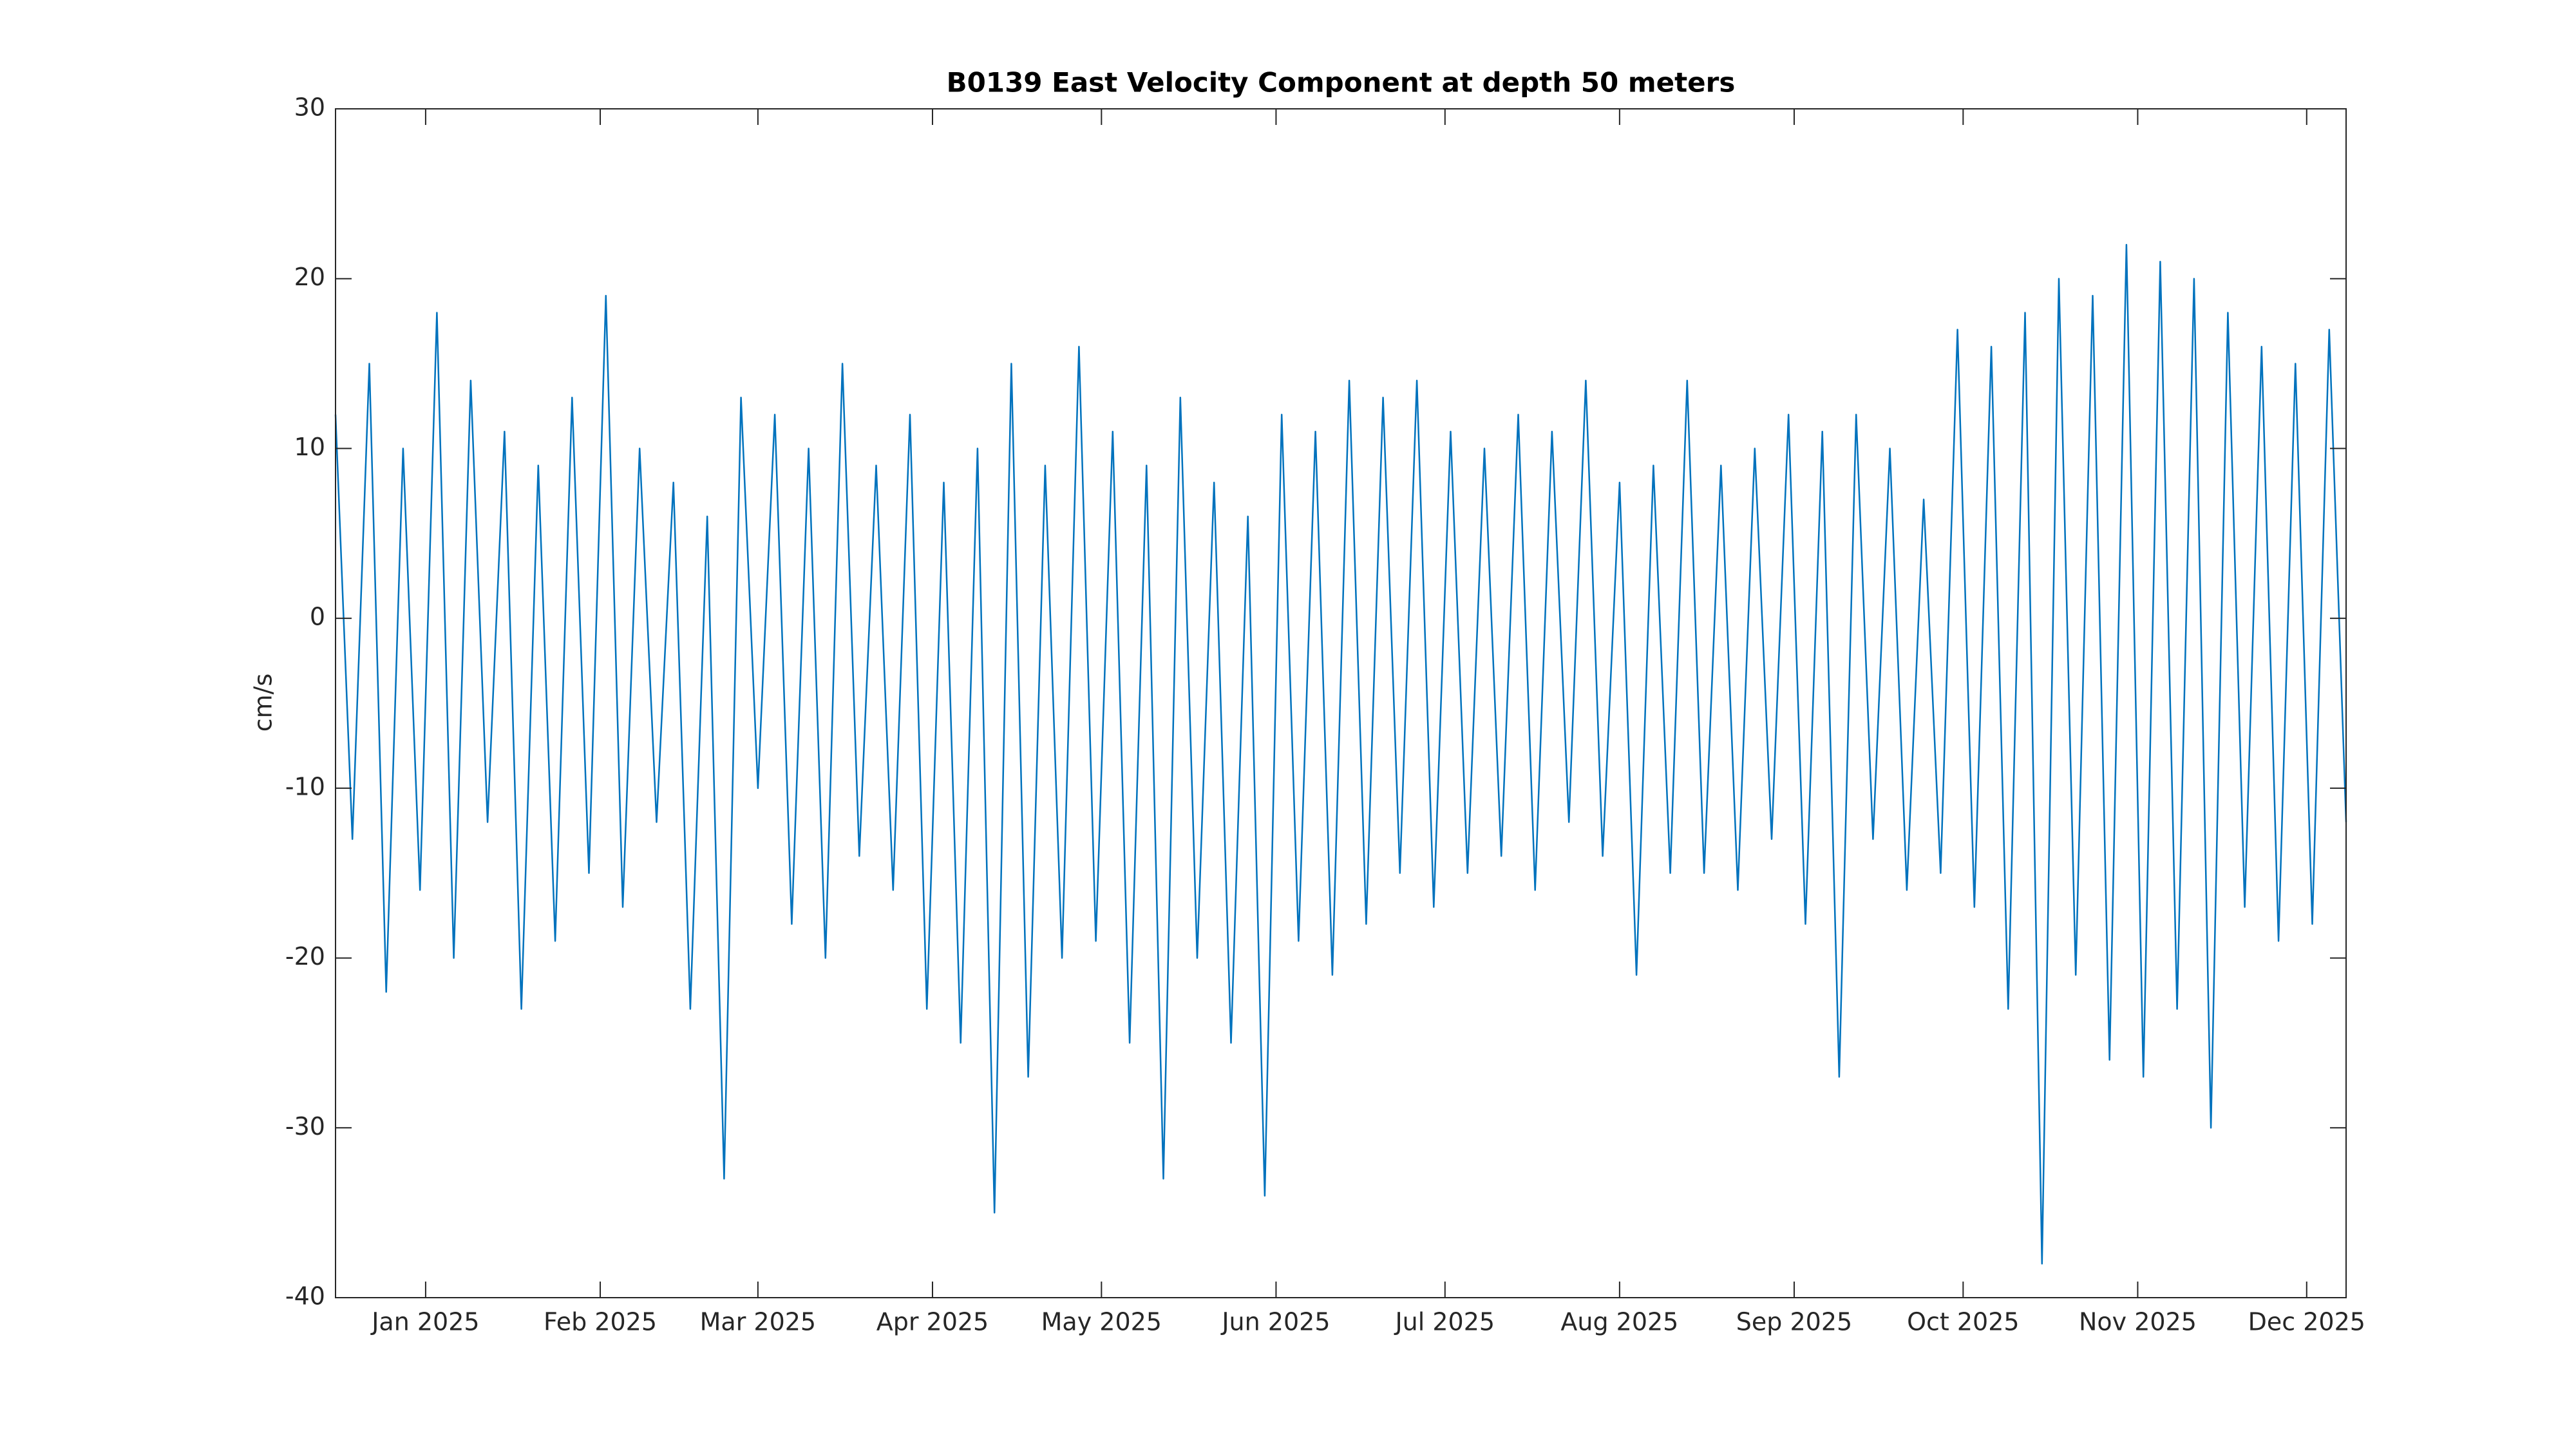 The image size is (2576, 1449). I want to click on x-tick-label: Jul 2025, so click(1444, 1322).